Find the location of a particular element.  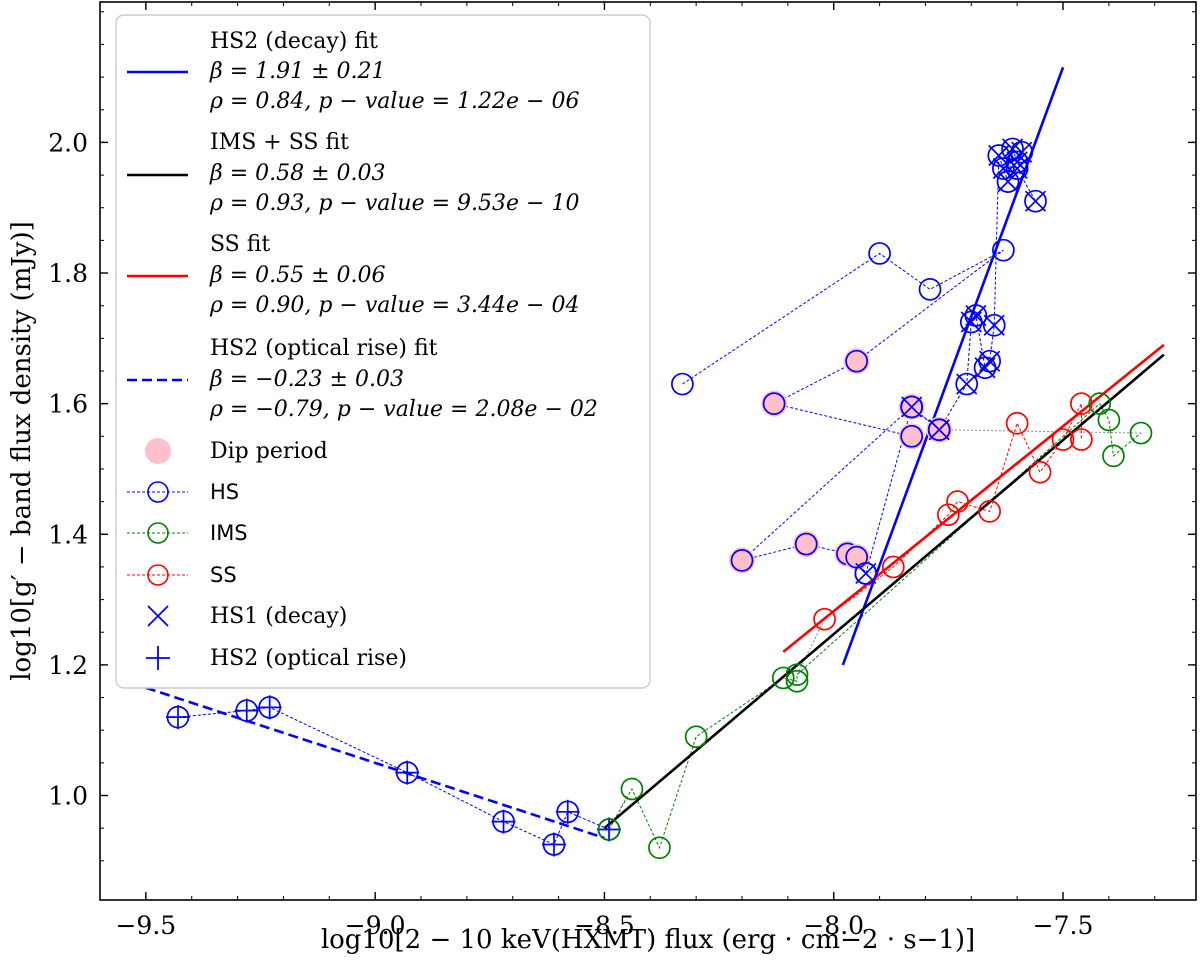

legend-fit-ims-ss-name: IMS + SS fit is located at coordinates (279, 142).